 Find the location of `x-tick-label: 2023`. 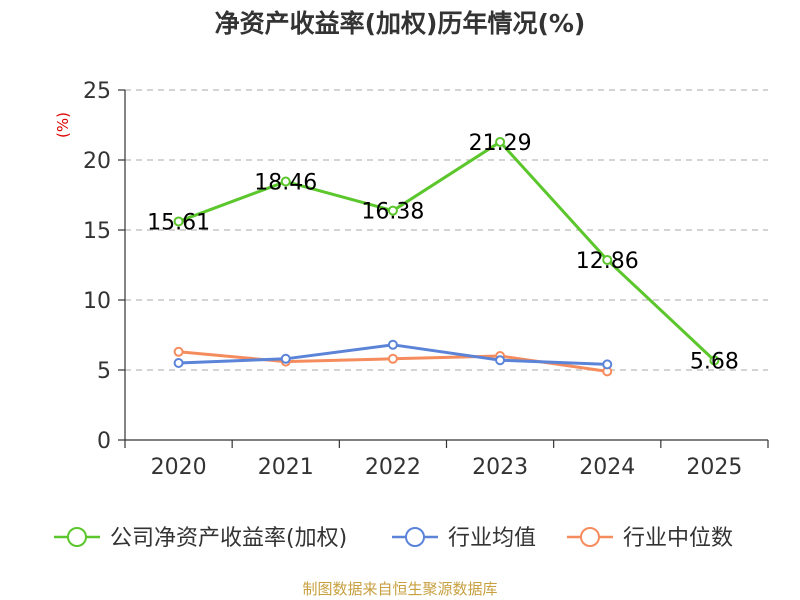

x-tick-label: 2023 is located at coordinates (500, 467).